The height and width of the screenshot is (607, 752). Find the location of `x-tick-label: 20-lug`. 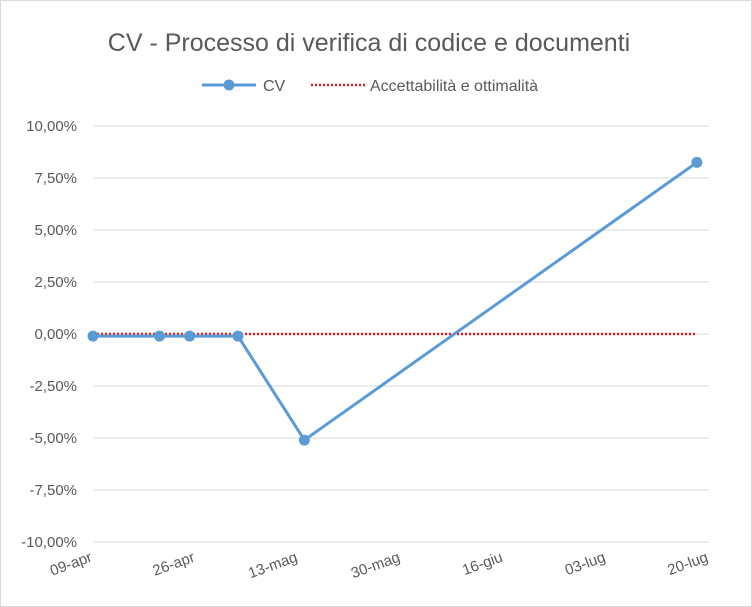

x-tick-label: 20-lug is located at coordinates (687, 564).